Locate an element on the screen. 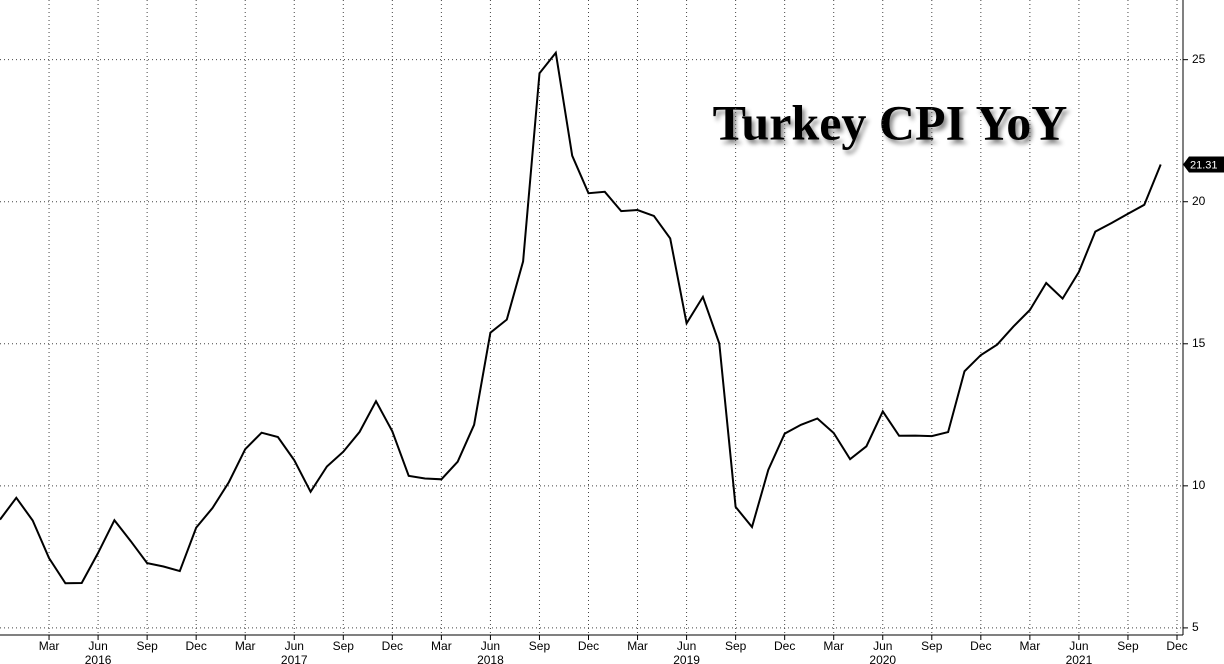  year-label: 2021 is located at coordinates (1079, 658).